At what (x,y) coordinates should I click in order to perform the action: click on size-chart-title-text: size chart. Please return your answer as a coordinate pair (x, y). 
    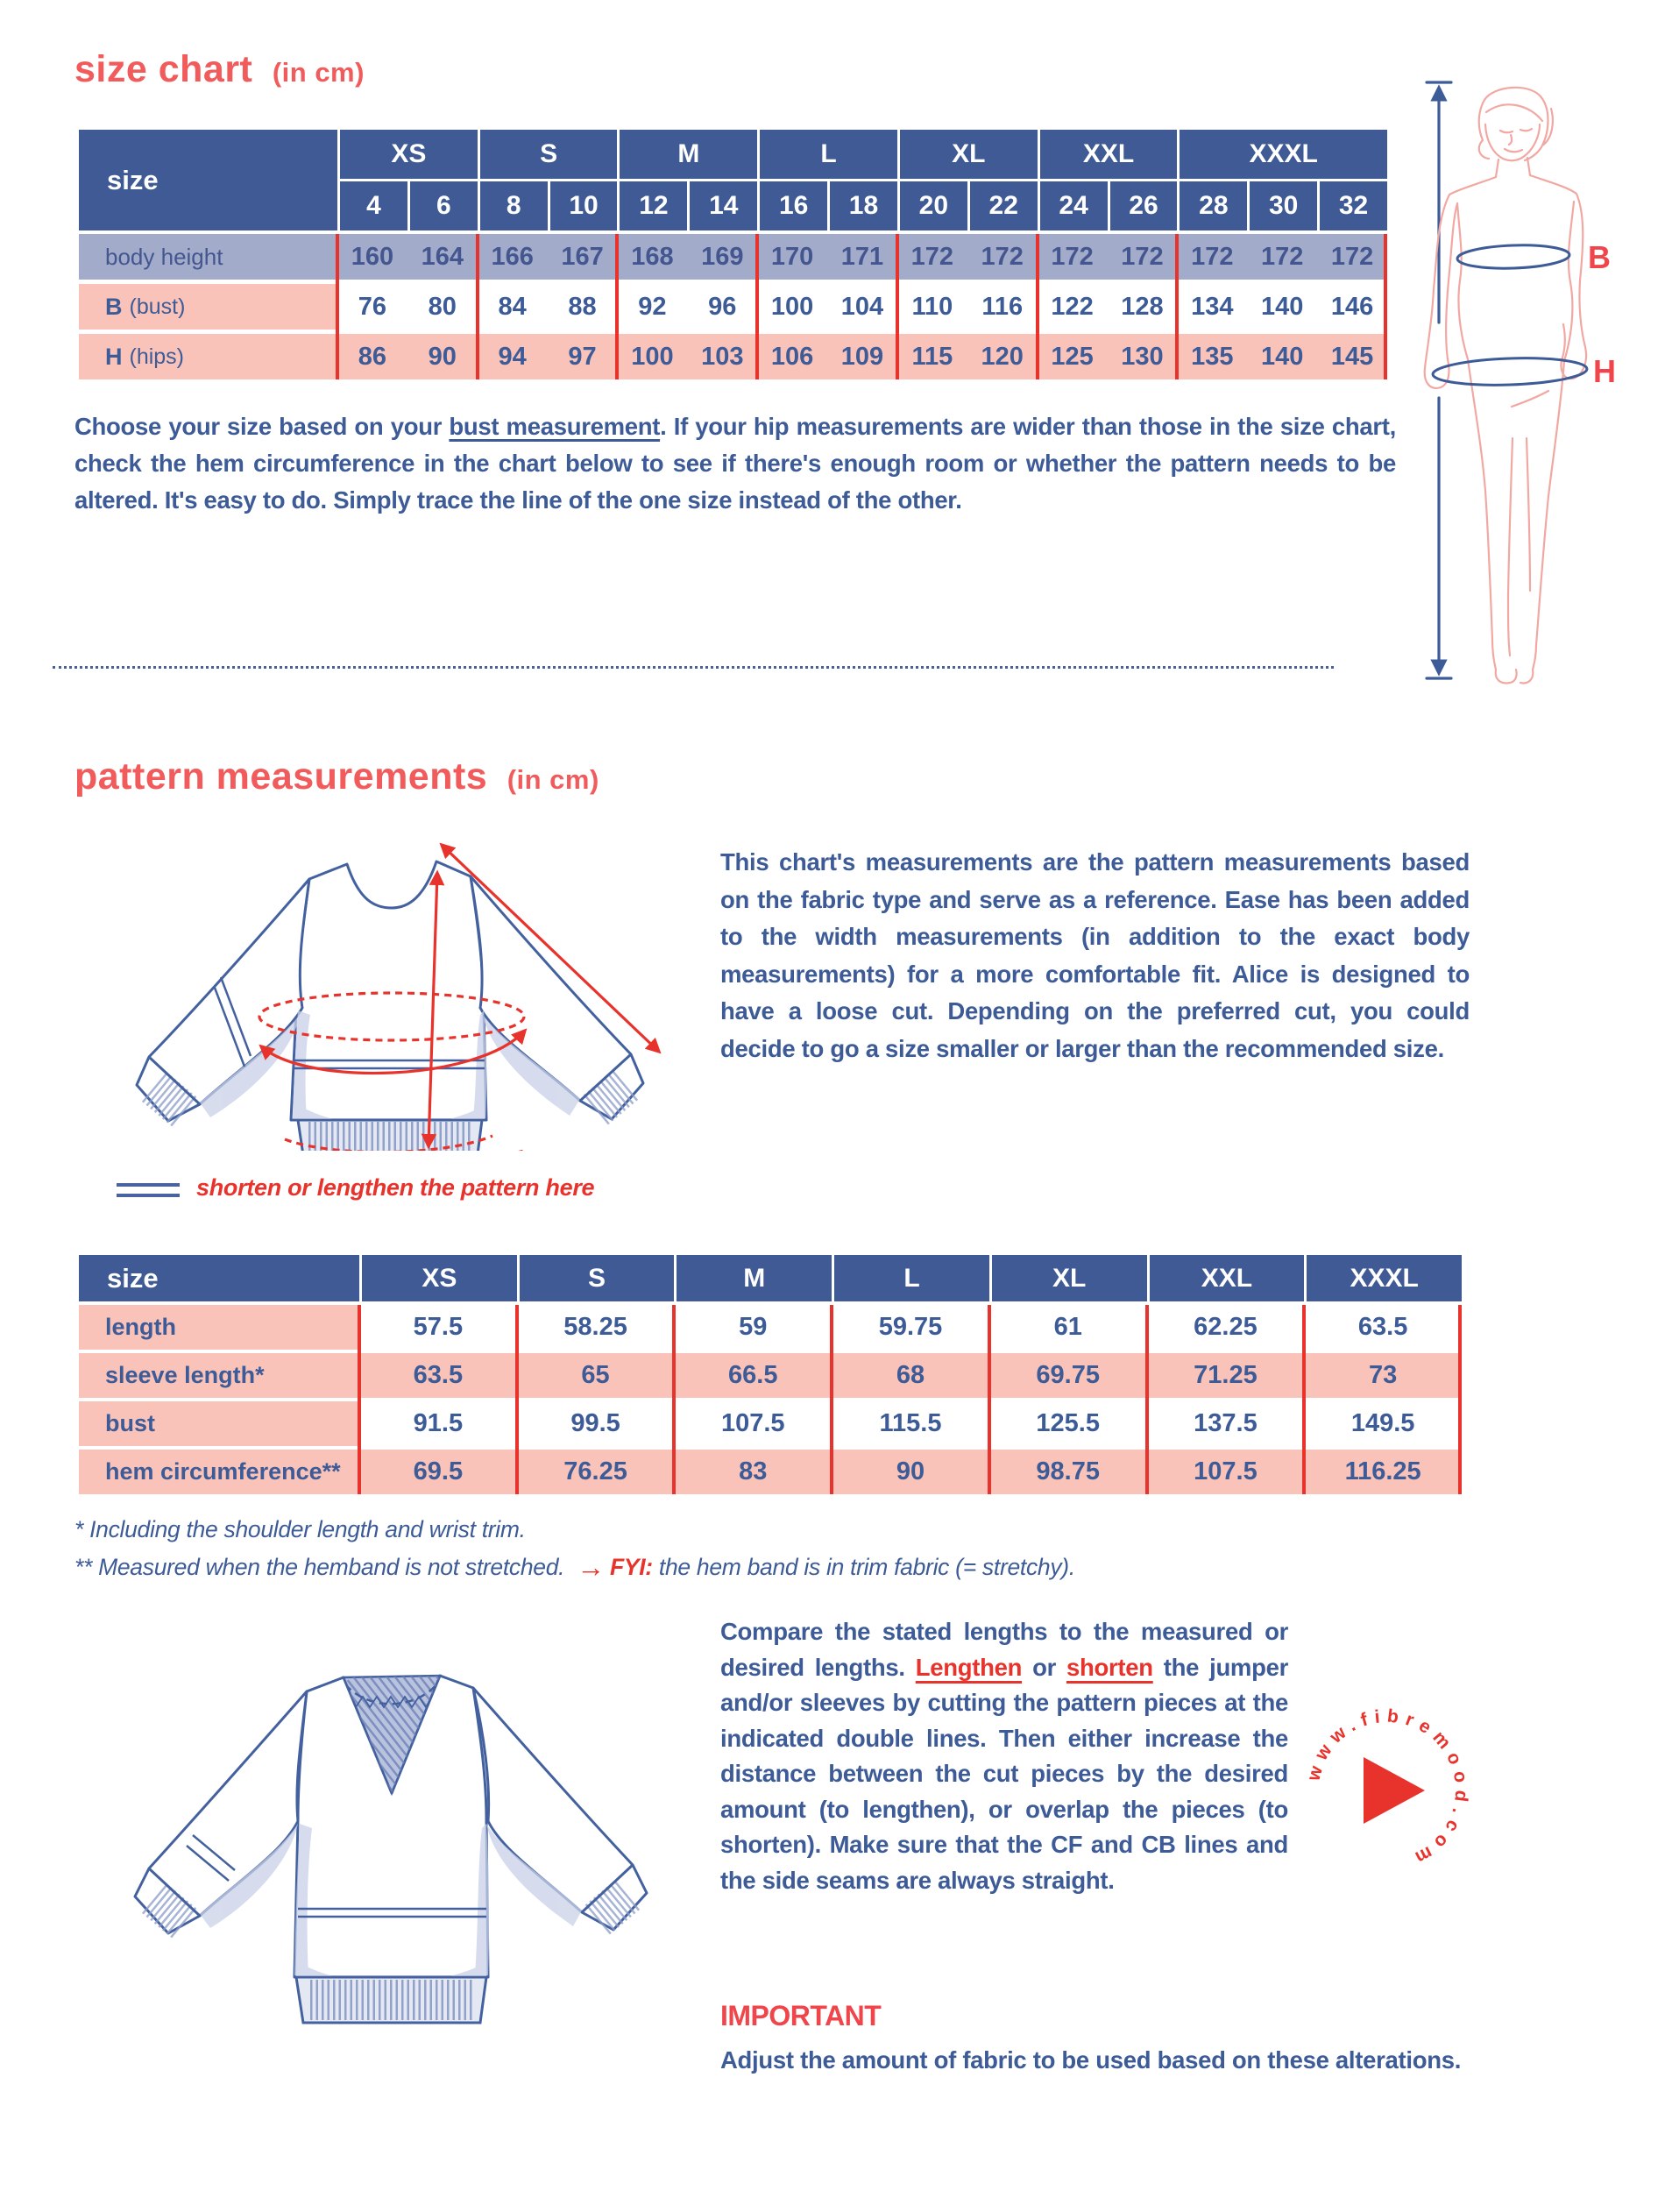
    Looking at the image, I should click on (163, 69).